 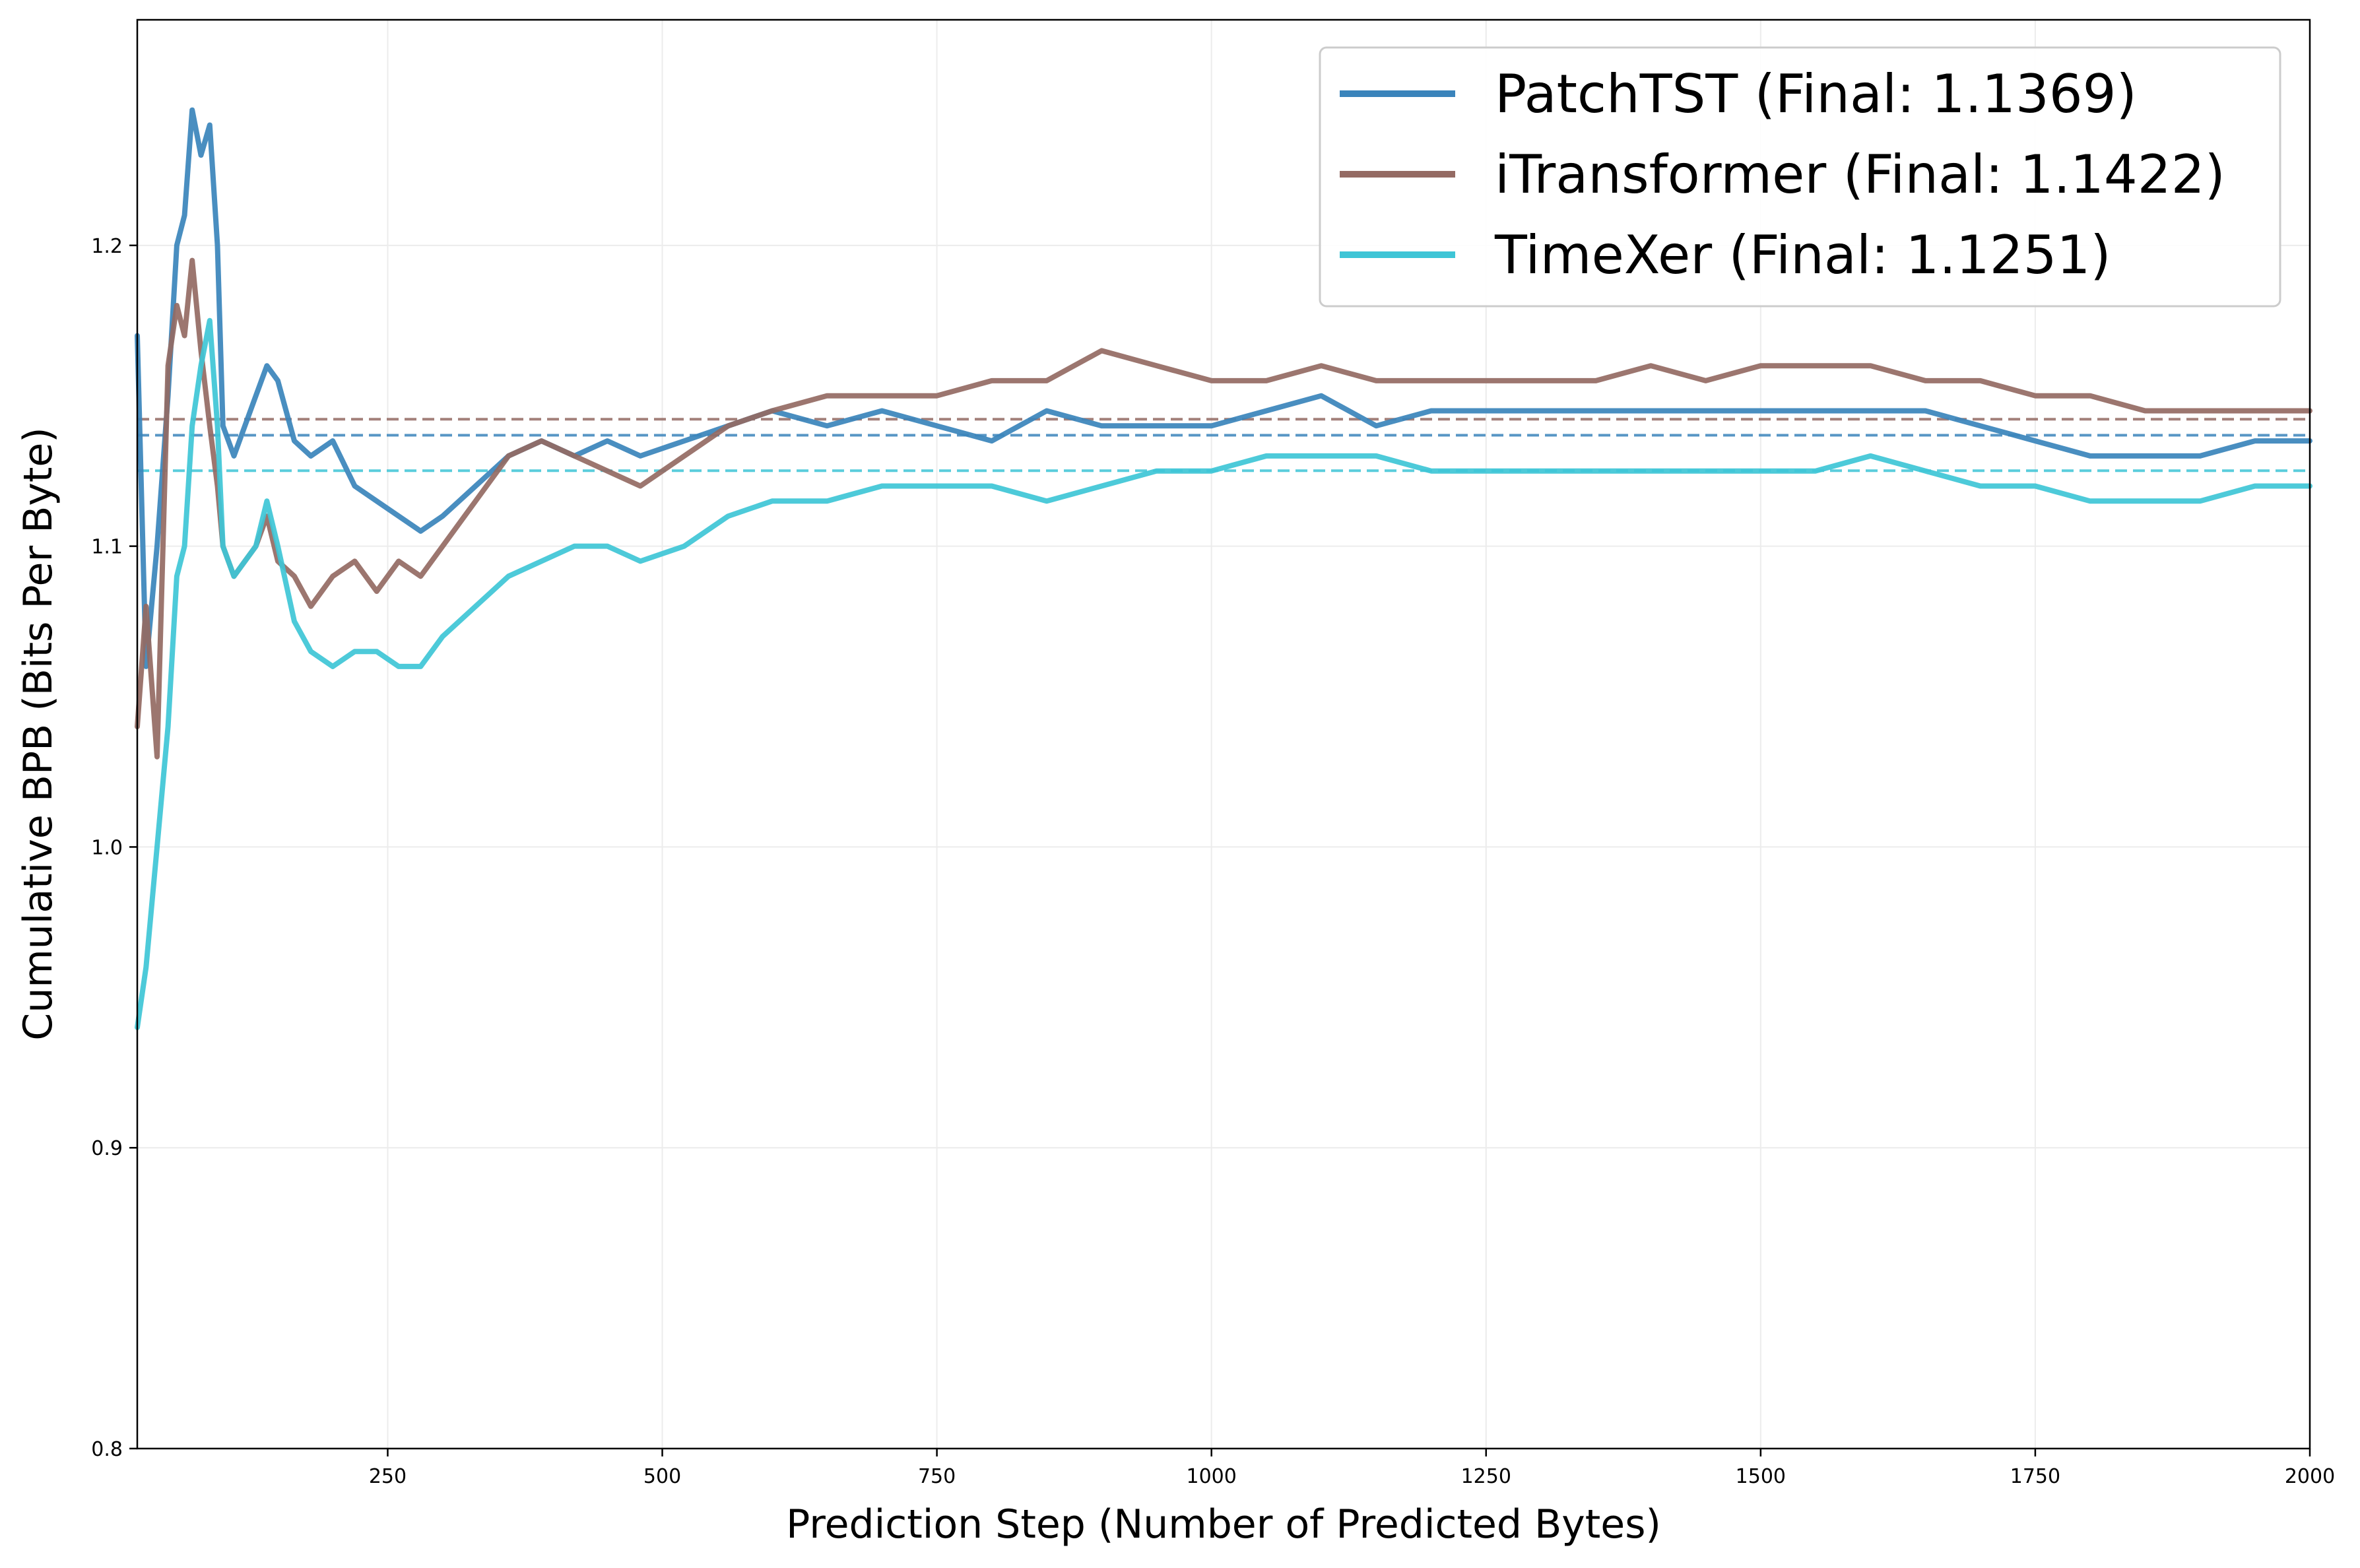 What do you see at coordinates (107, 848) in the screenshot?
I see `y-tick-label: 1.0` at bounding box center [107, 848].